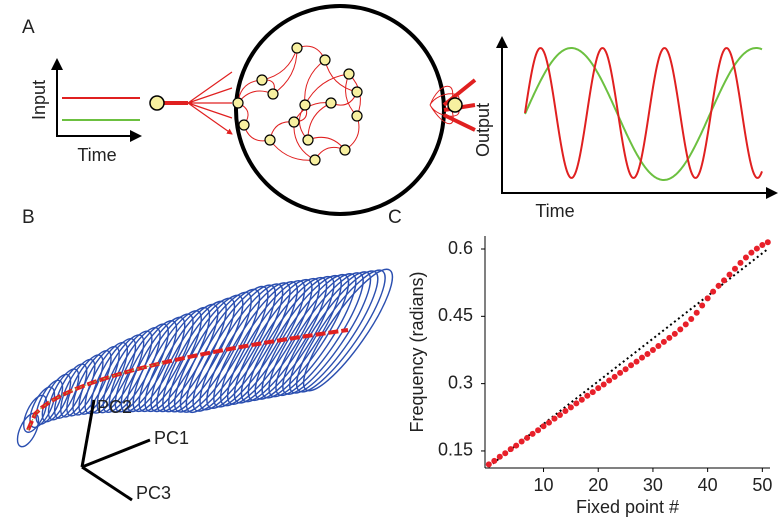 The width and height of the screenshot is (779, 519). What do you see at coordinates (598, 485) in the screenshot?
I see `x-tick-label: 20` at bounding box center [598, 485].